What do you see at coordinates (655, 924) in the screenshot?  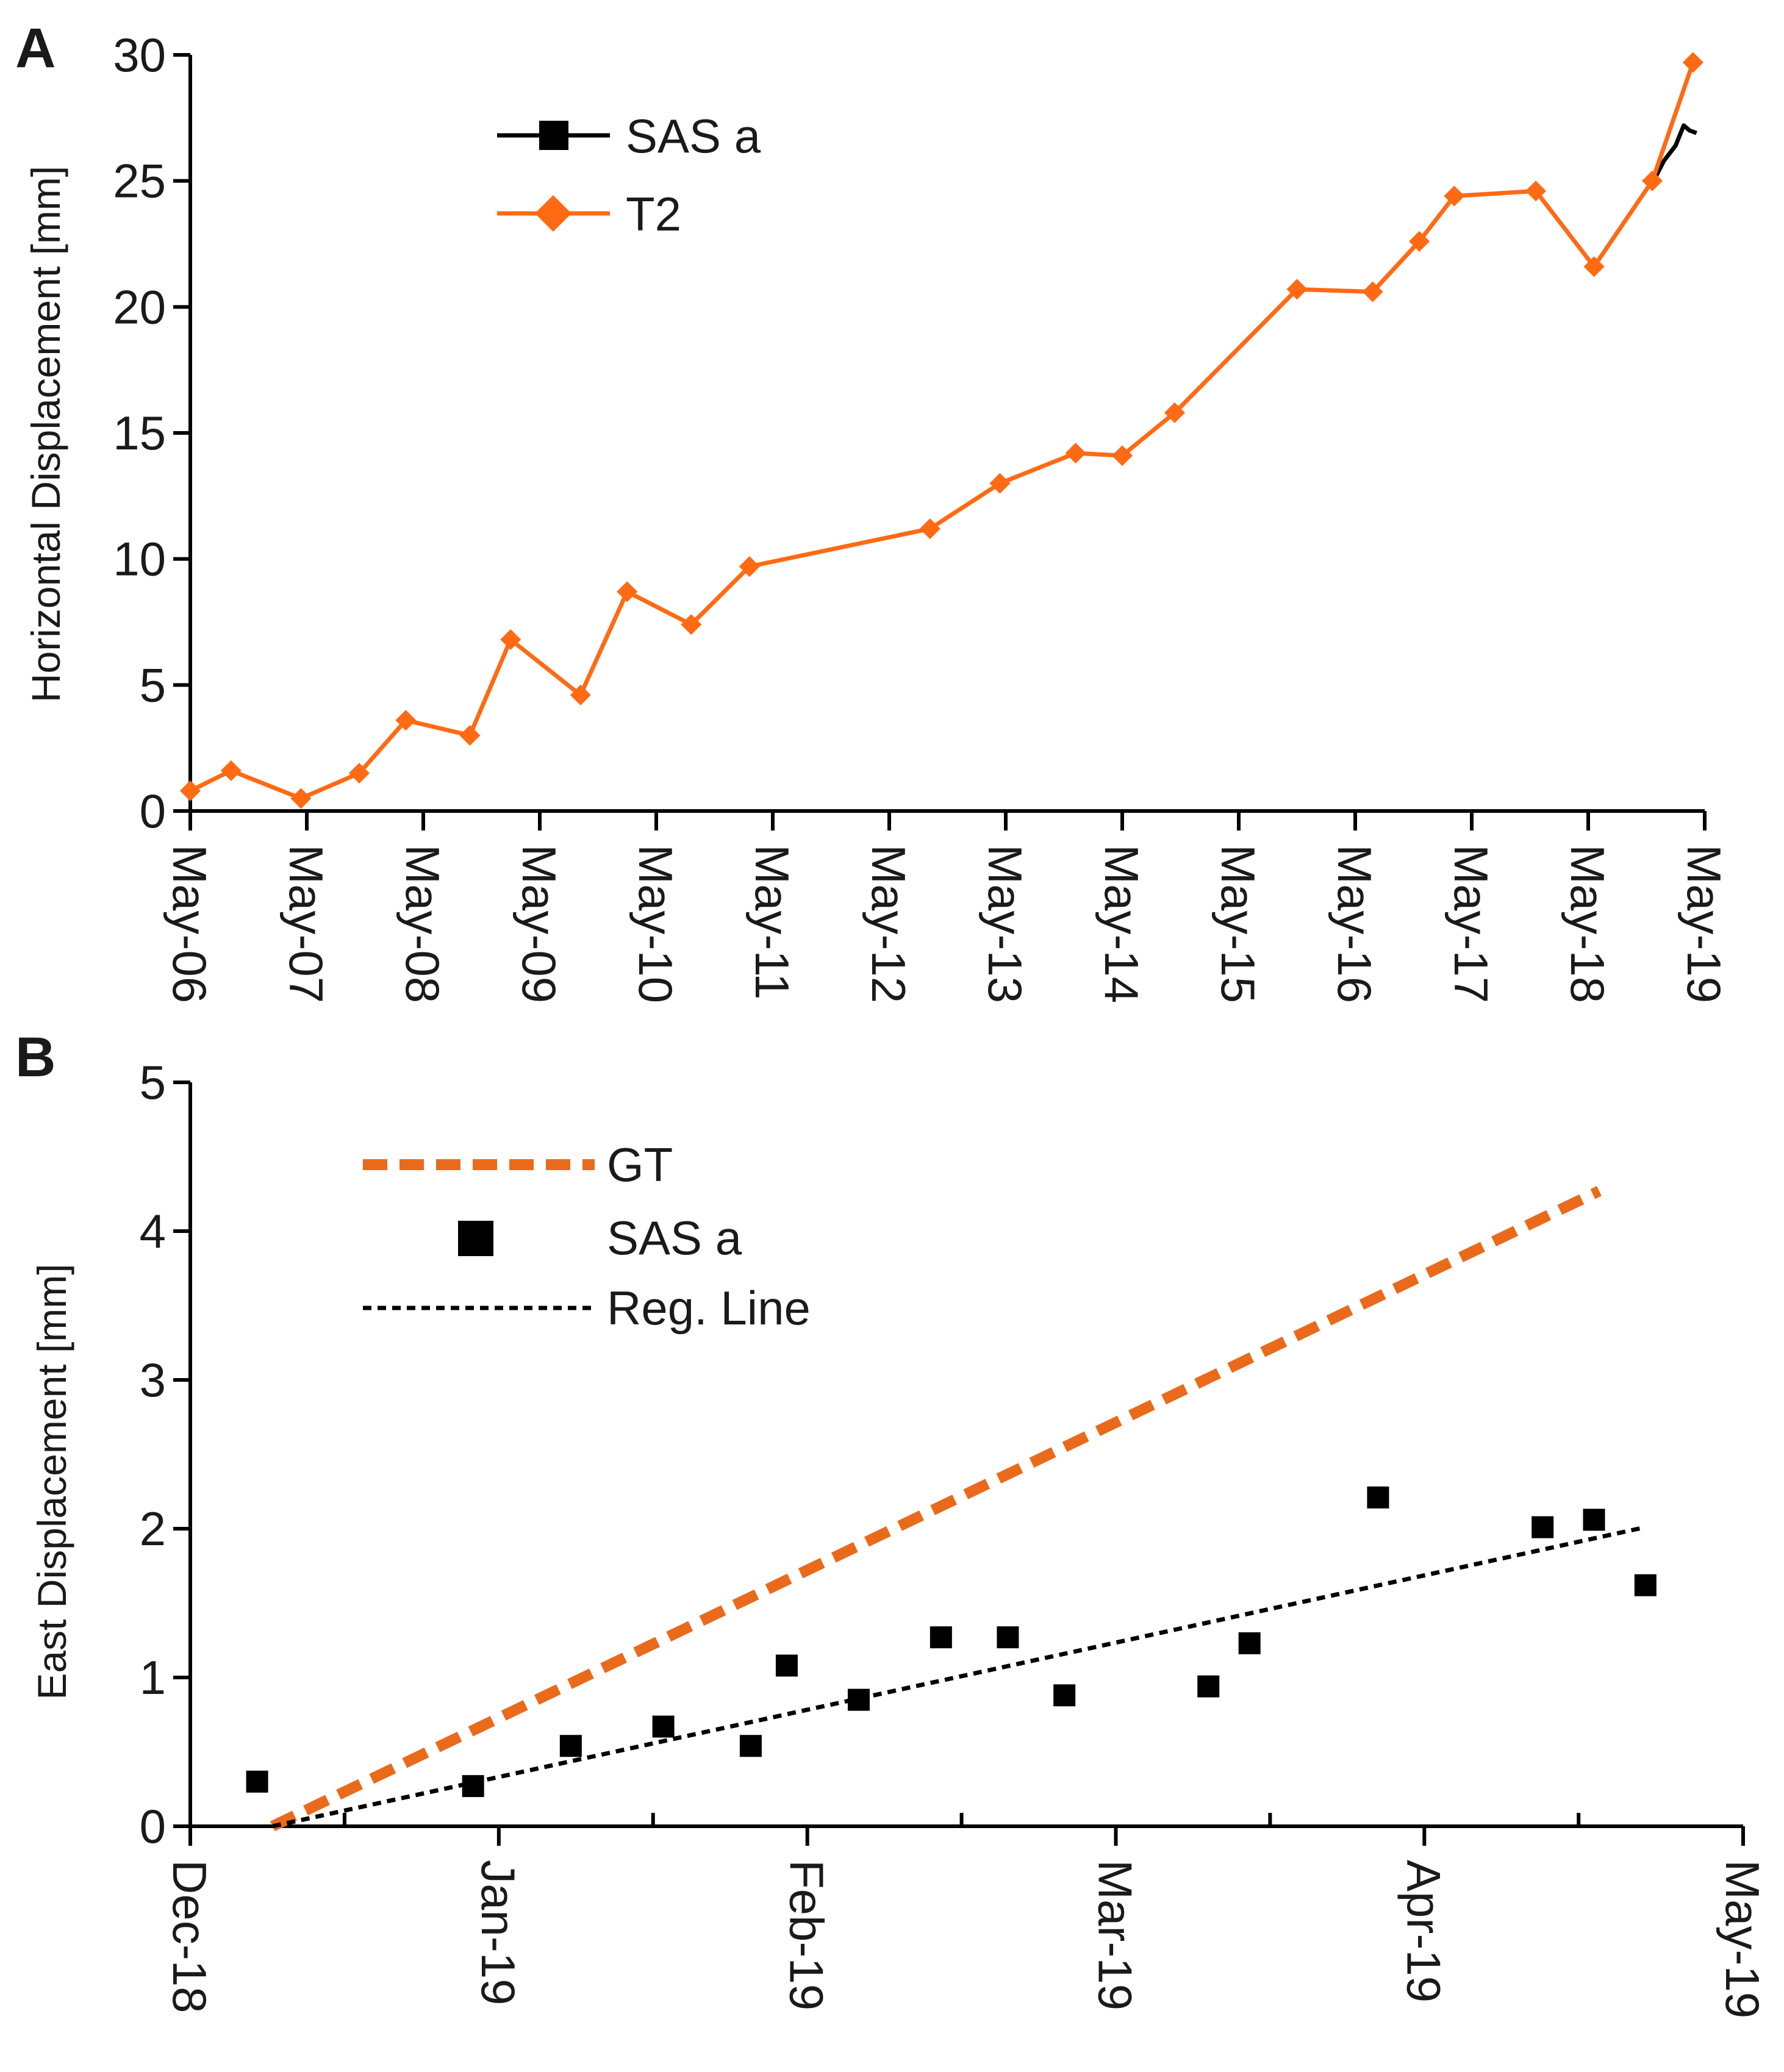 I see `panel-a-x-tick-label: May-10` at bounding box center [655, 924].